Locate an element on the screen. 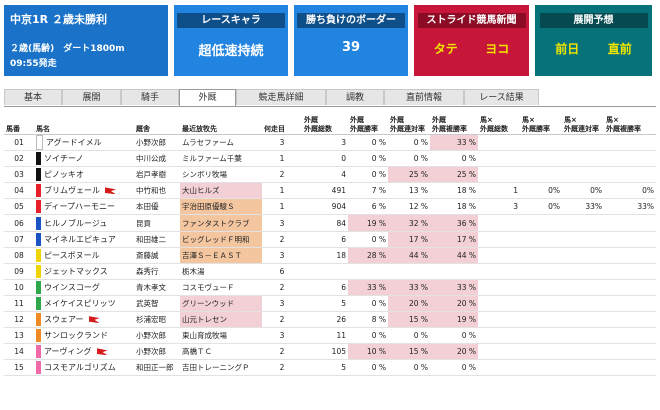  farm-stat-2: 19 % is located at coordinates (368, 223).